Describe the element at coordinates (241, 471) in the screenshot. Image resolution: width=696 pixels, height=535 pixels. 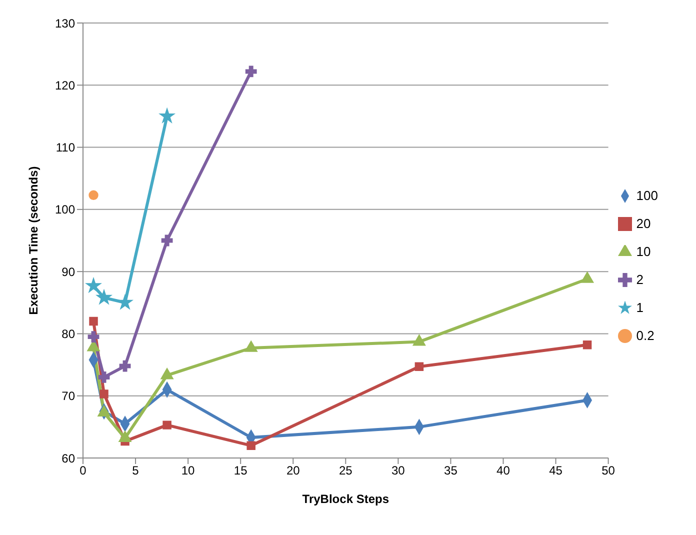
I see `x-tick-label: 15` at that location.